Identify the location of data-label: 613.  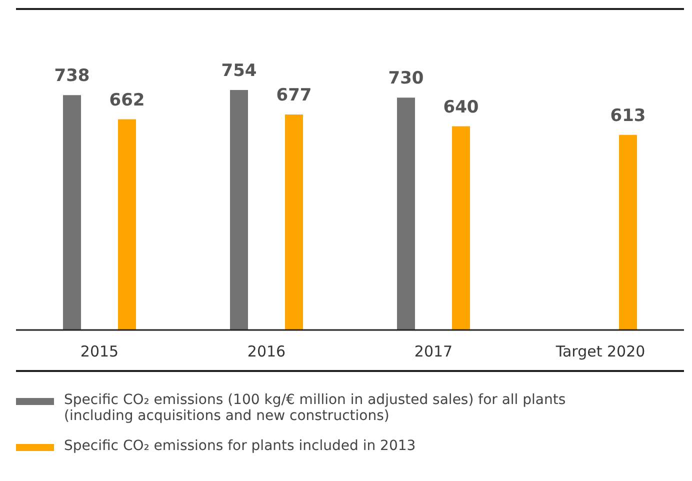
(628, 116).